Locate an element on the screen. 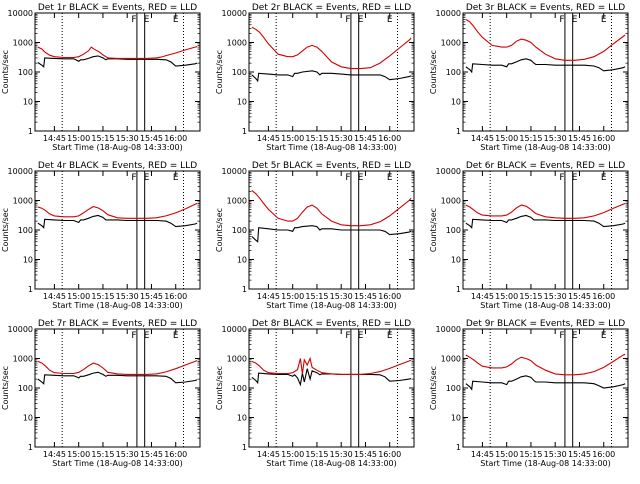  panel-title: Det 9r BLACK = Events, RED = LLD is located at coordinates (545, 324).